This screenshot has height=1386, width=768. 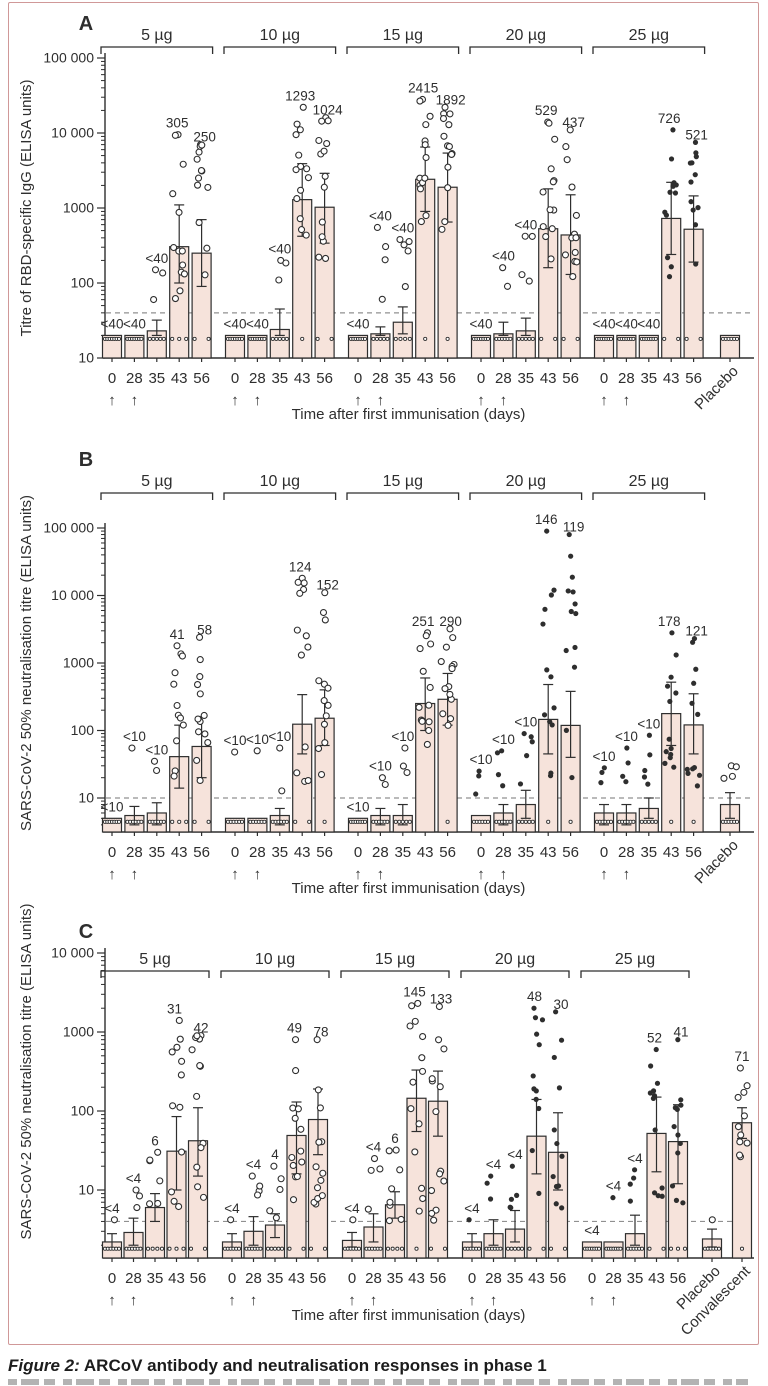 I want to click on value-annotation: 2415, so click(x=423, y=87).